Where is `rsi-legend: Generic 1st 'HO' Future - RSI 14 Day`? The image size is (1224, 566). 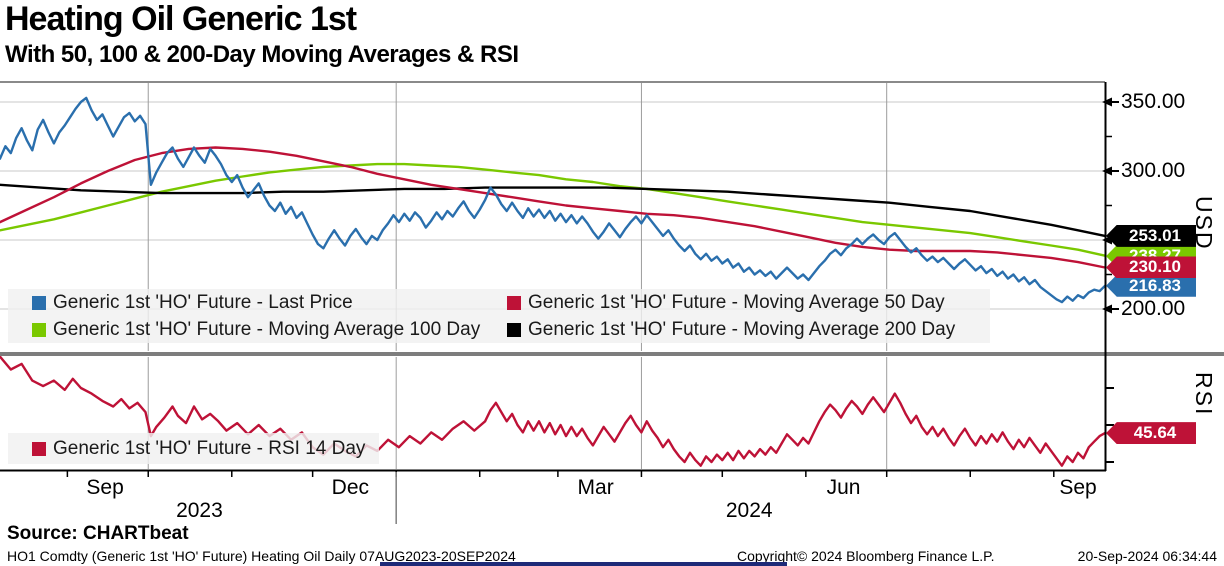
rsi-legend: Generic 1st 'HO' Future - RSI 14 Day is located at coordinates (193, 448).